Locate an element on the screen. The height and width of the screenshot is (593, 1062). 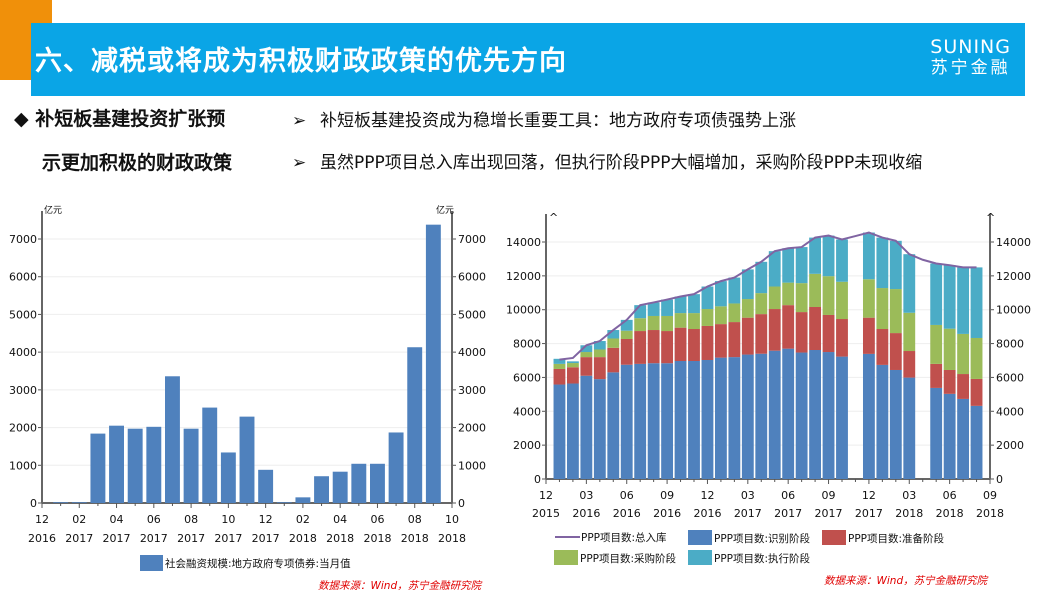
legend-label: PPP项目数:总入库 is located at coordinates (624, 537).